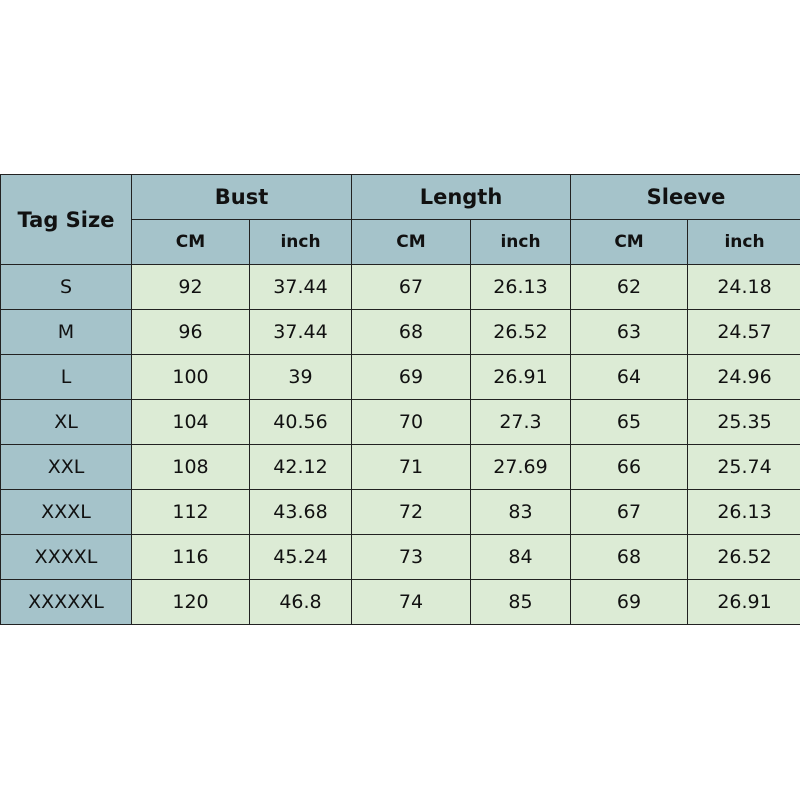 This screenshot has height=800, width=800. Describe the element at coordinates (66, 512) in the screenshot. I see `size-cell: XXXL` at that location.